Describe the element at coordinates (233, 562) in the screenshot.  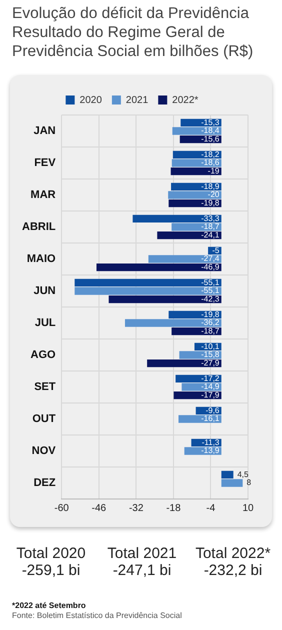
I see `text: Total 2022* -232,2 bi` at that location.